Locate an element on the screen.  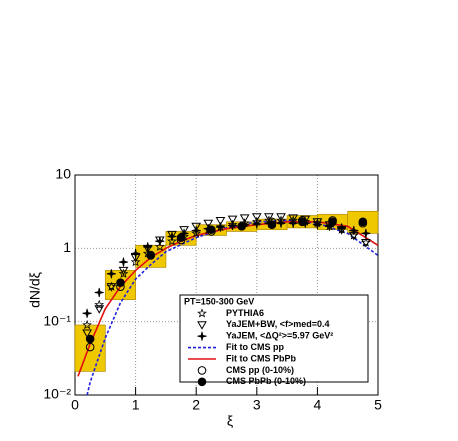
y-axis-label: dN/dξ is located at coordinates (35, 290).